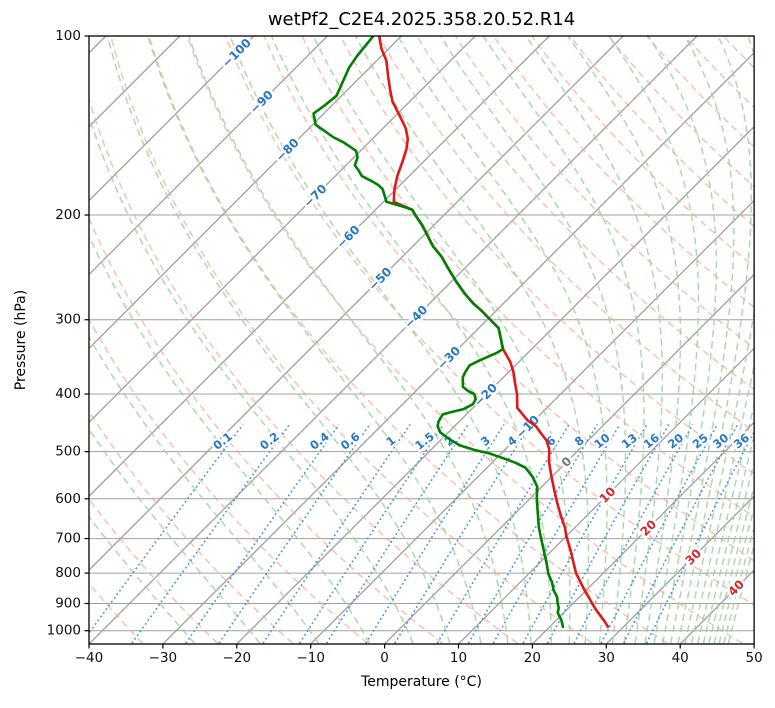 Image resolution: width=775 pixels, height=708 pixels. I want to click on x-tick-label: 30, so click(606, 658).